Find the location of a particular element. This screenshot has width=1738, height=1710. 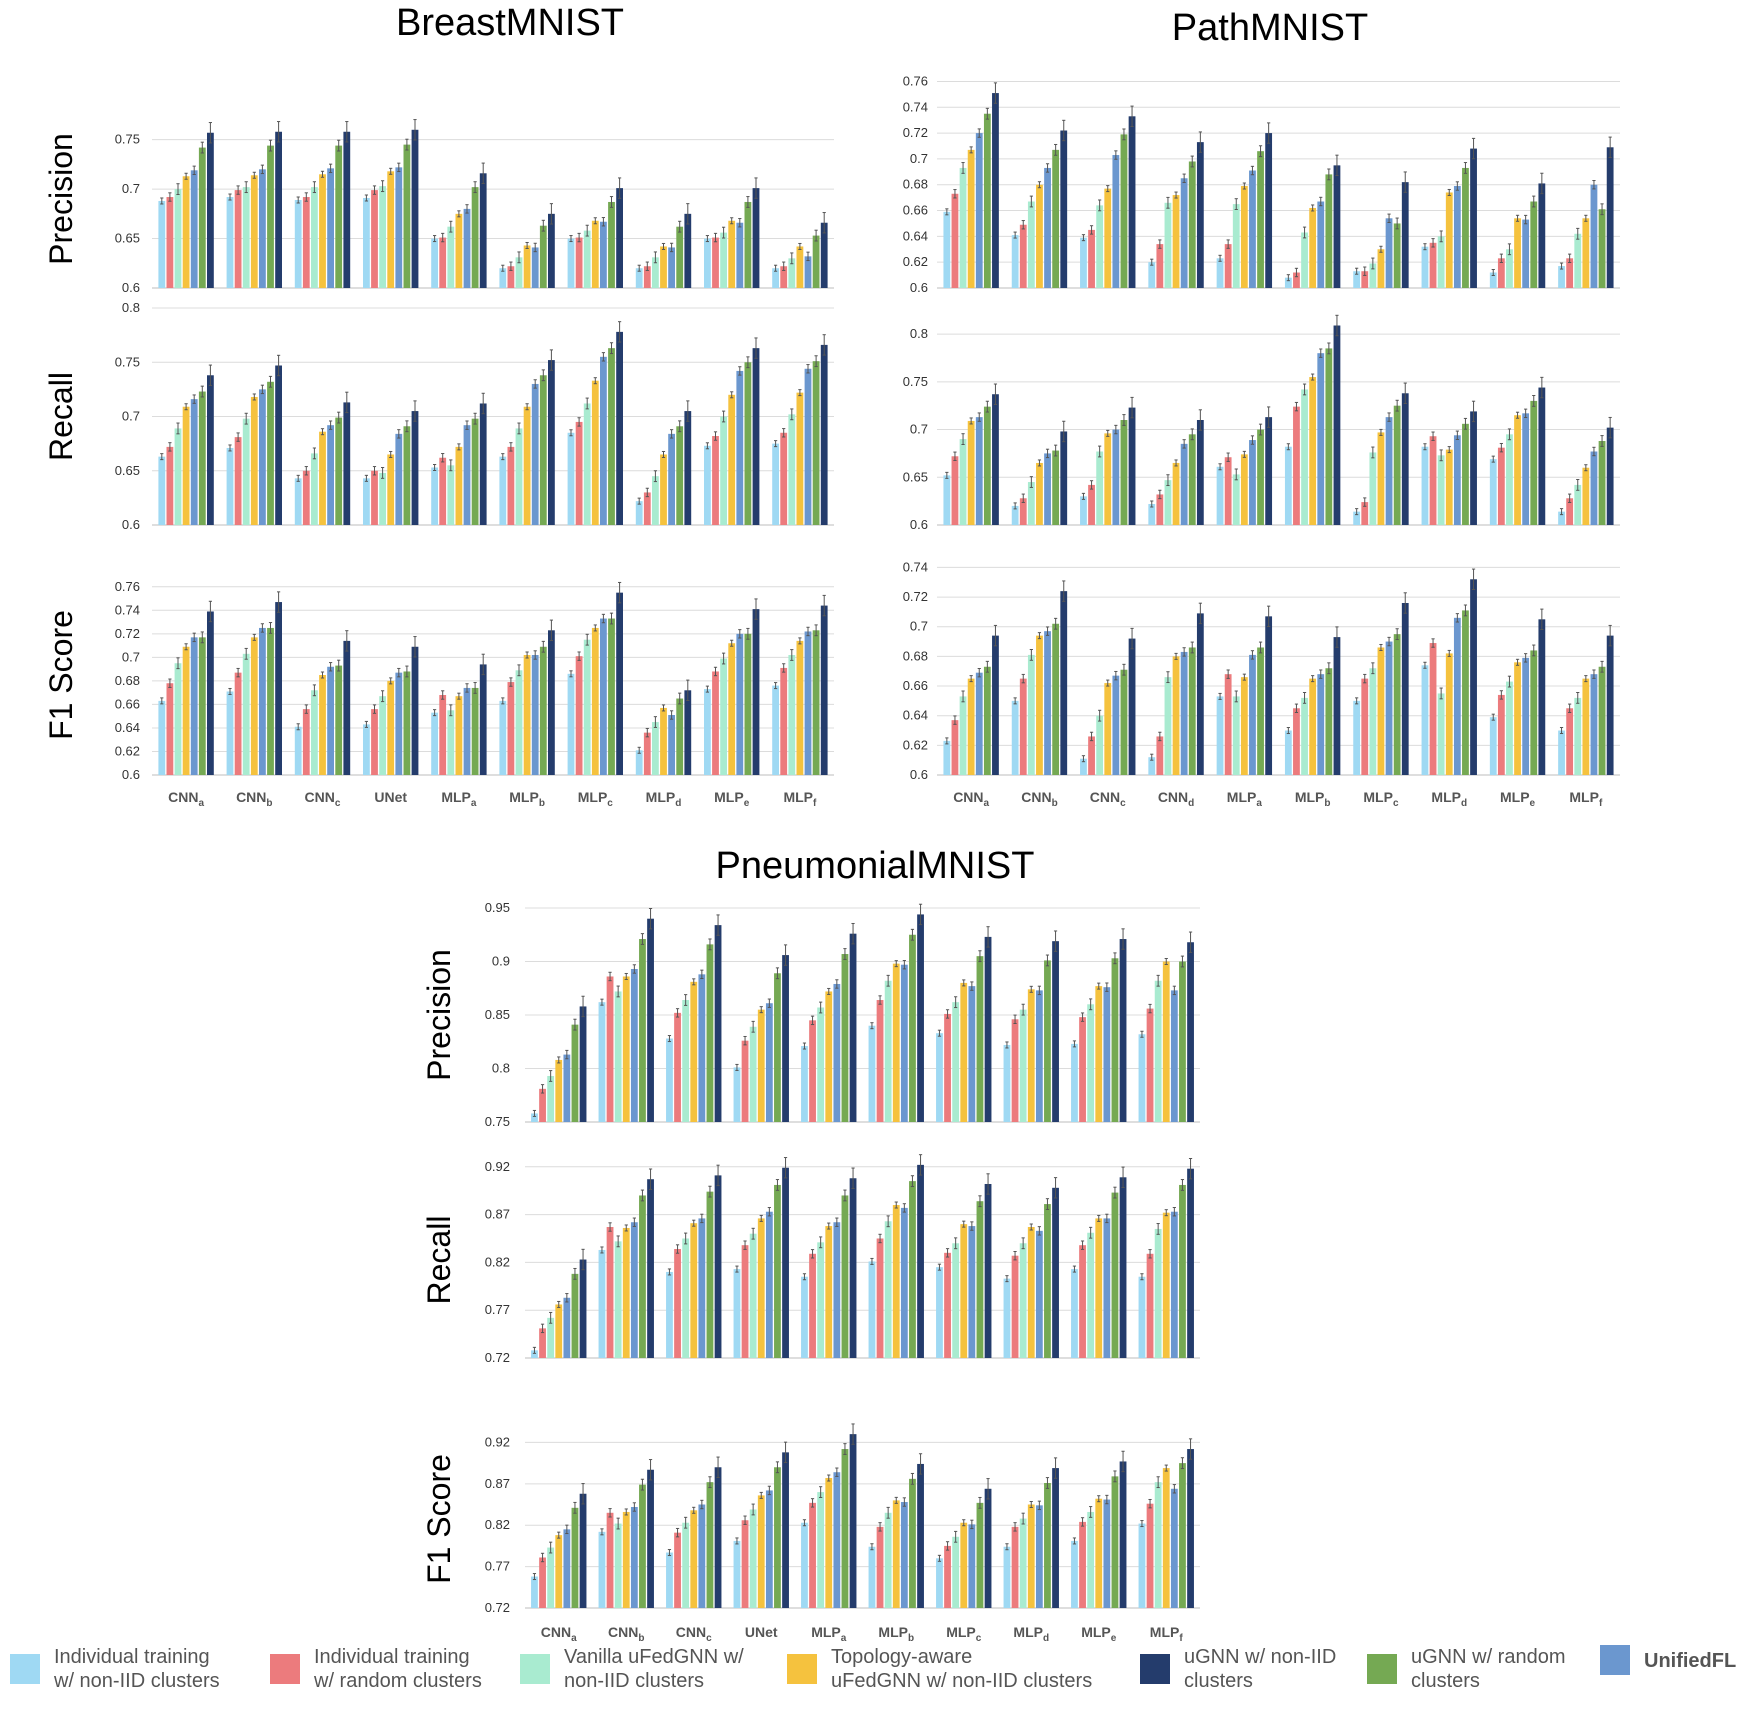

bar-ugnn-random-unet is located at coordinates (777, 1047).